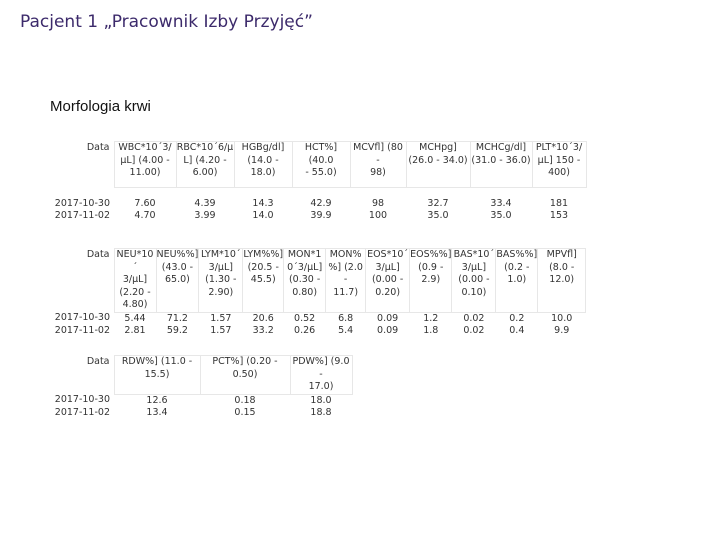  What do you see at coordinates (263, 164) in the screenshot?
I see `header-hgb: HGBg/dl] (14.0 - 18.0)` at bounding box center [263, 164].